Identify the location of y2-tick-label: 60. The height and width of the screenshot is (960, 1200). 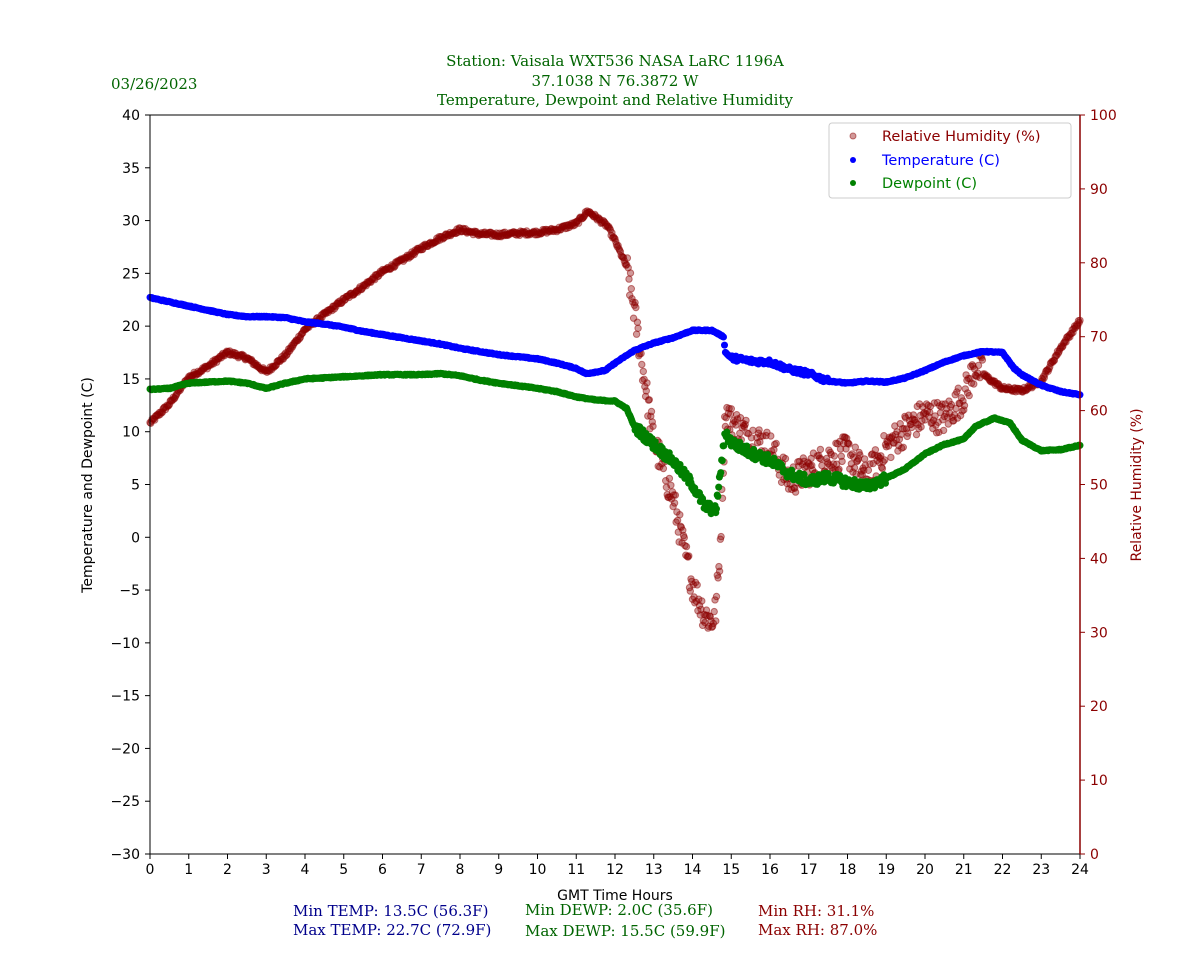
(1099, 412).